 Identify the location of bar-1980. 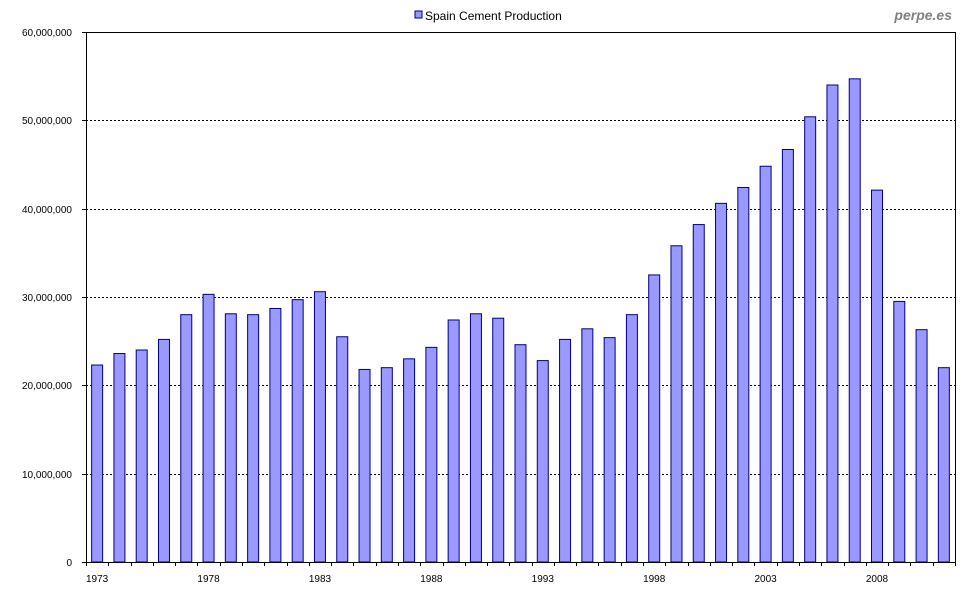
(253, 438).